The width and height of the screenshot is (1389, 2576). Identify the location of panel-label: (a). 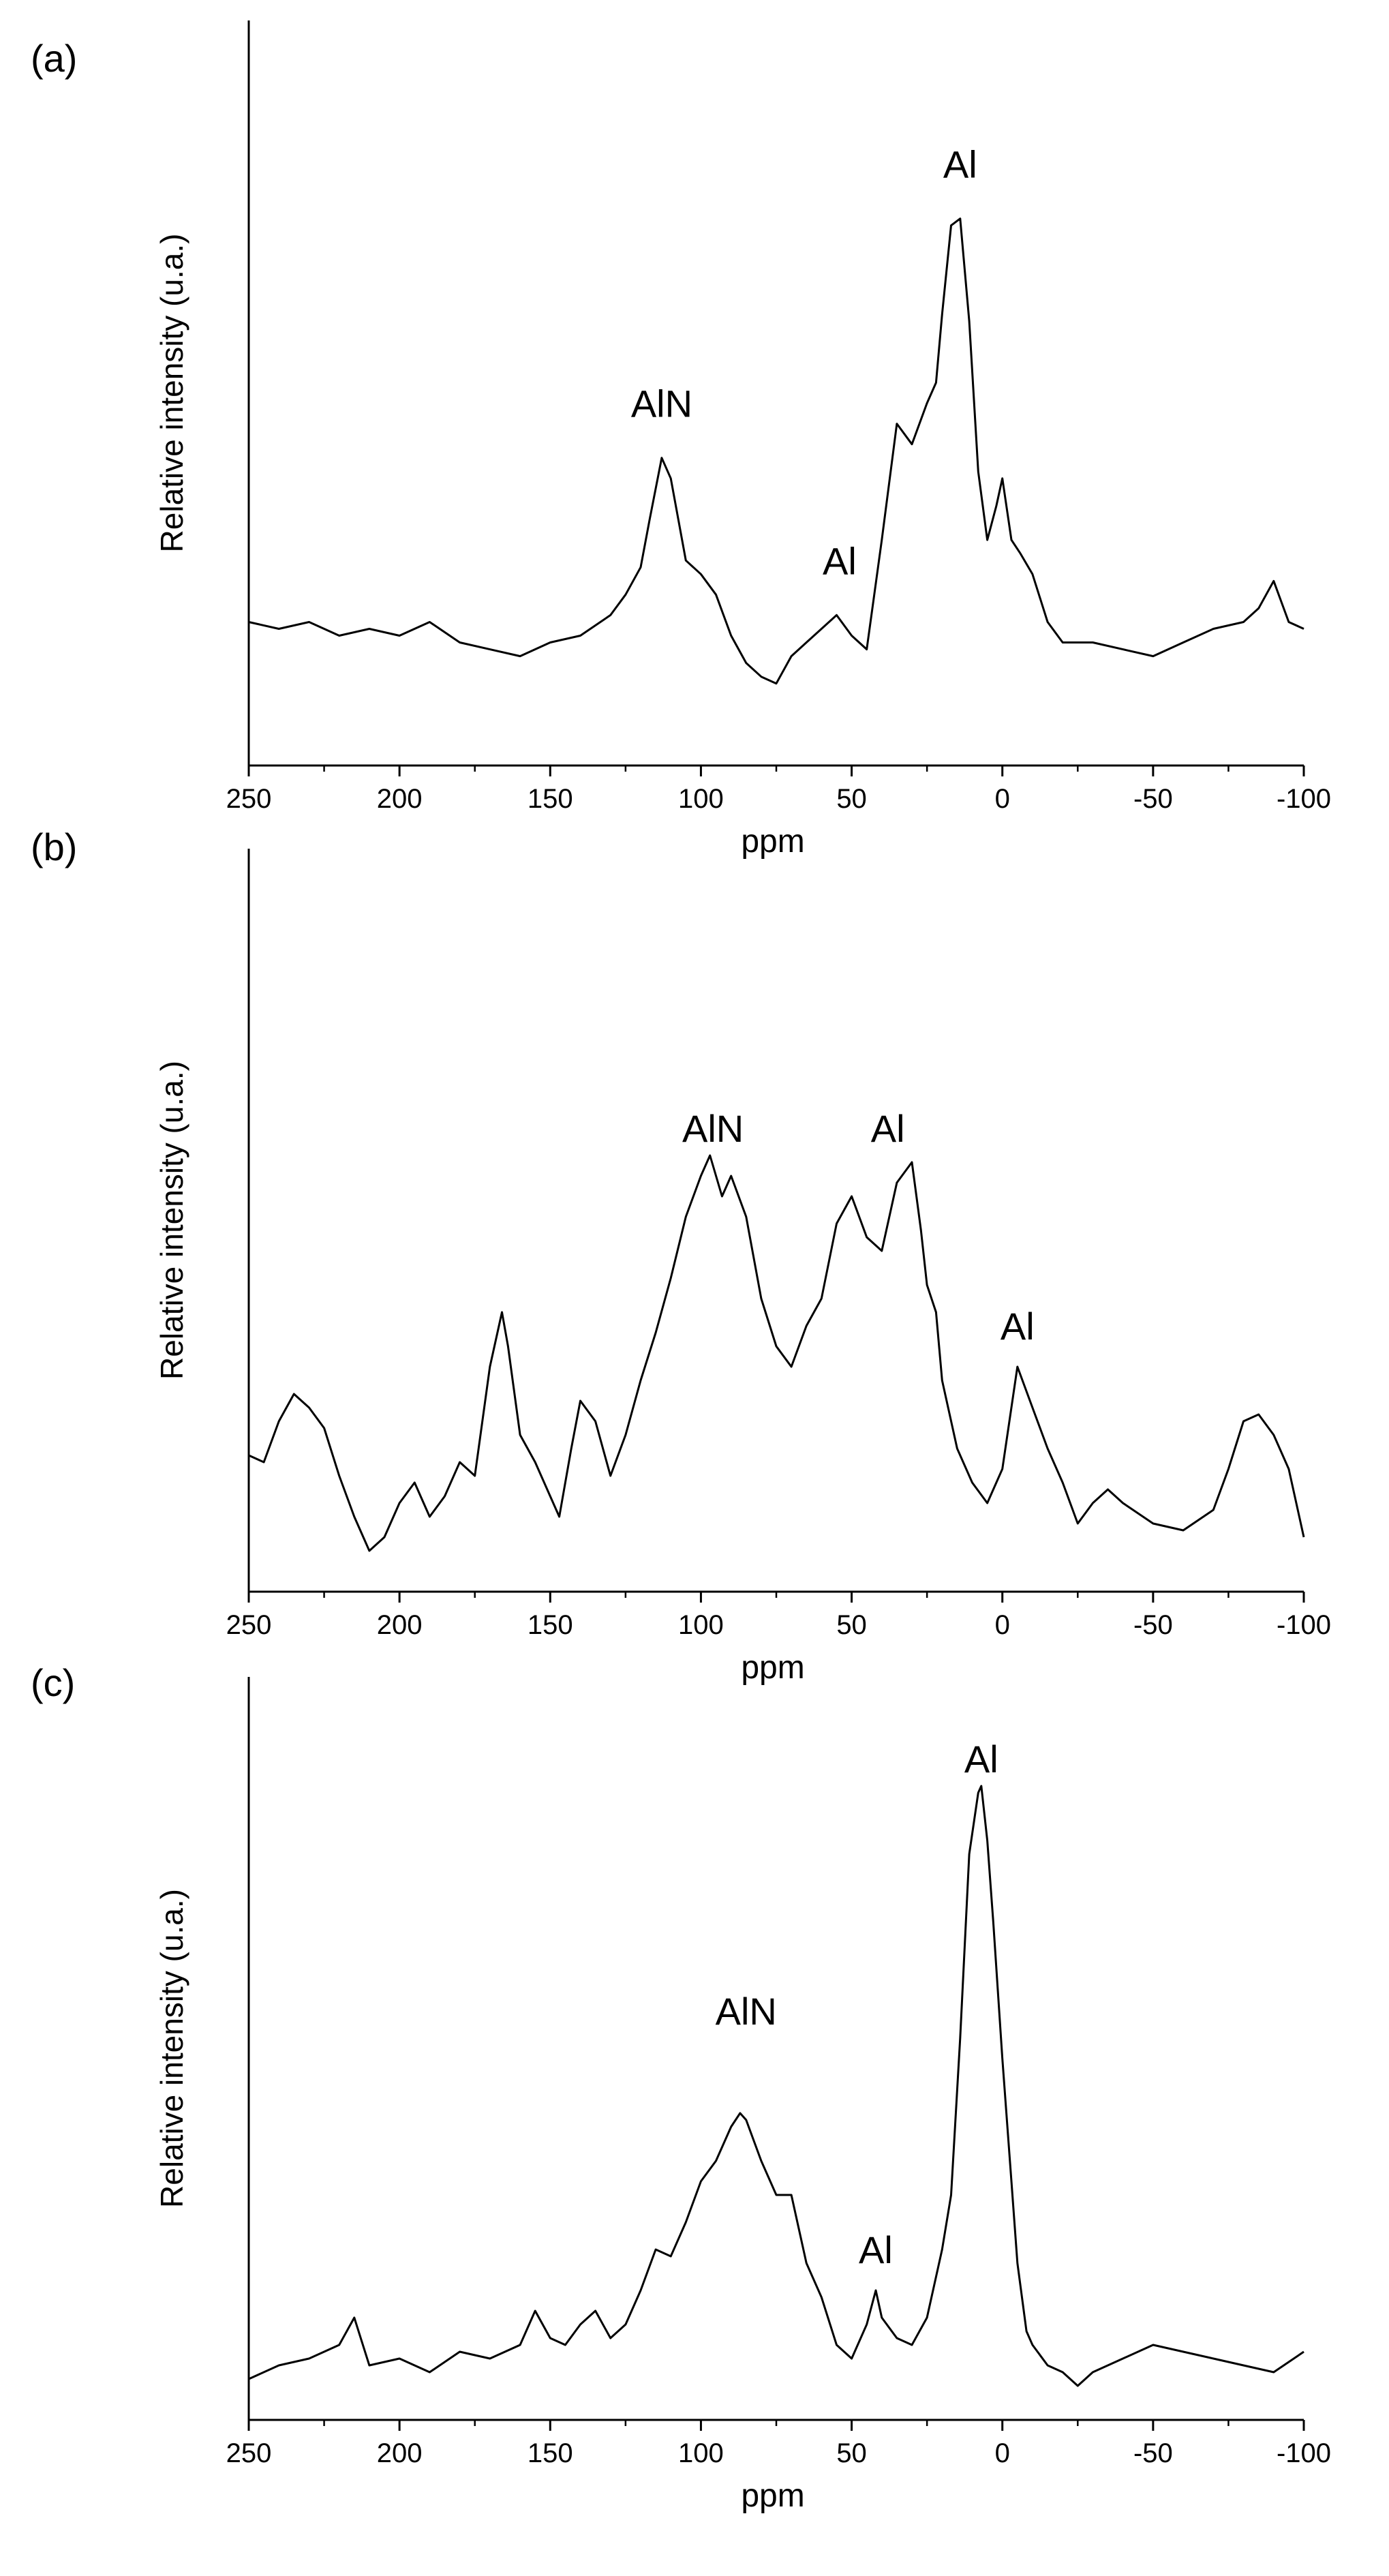
(54, 59).